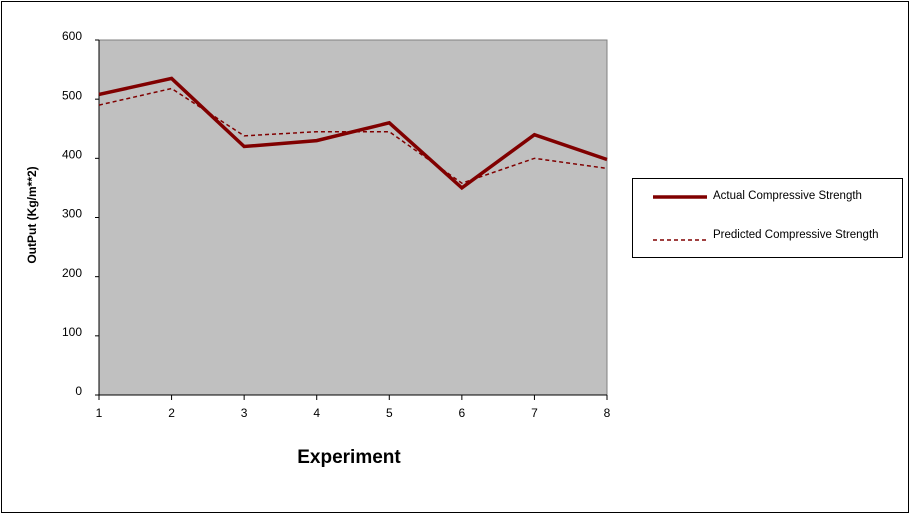 This screenshot has width=911, height=515. What do you see at coordinates (349, 457) in the screenshot?
I see `x-axis-title: Experiment` at bounding box center [349, 457].